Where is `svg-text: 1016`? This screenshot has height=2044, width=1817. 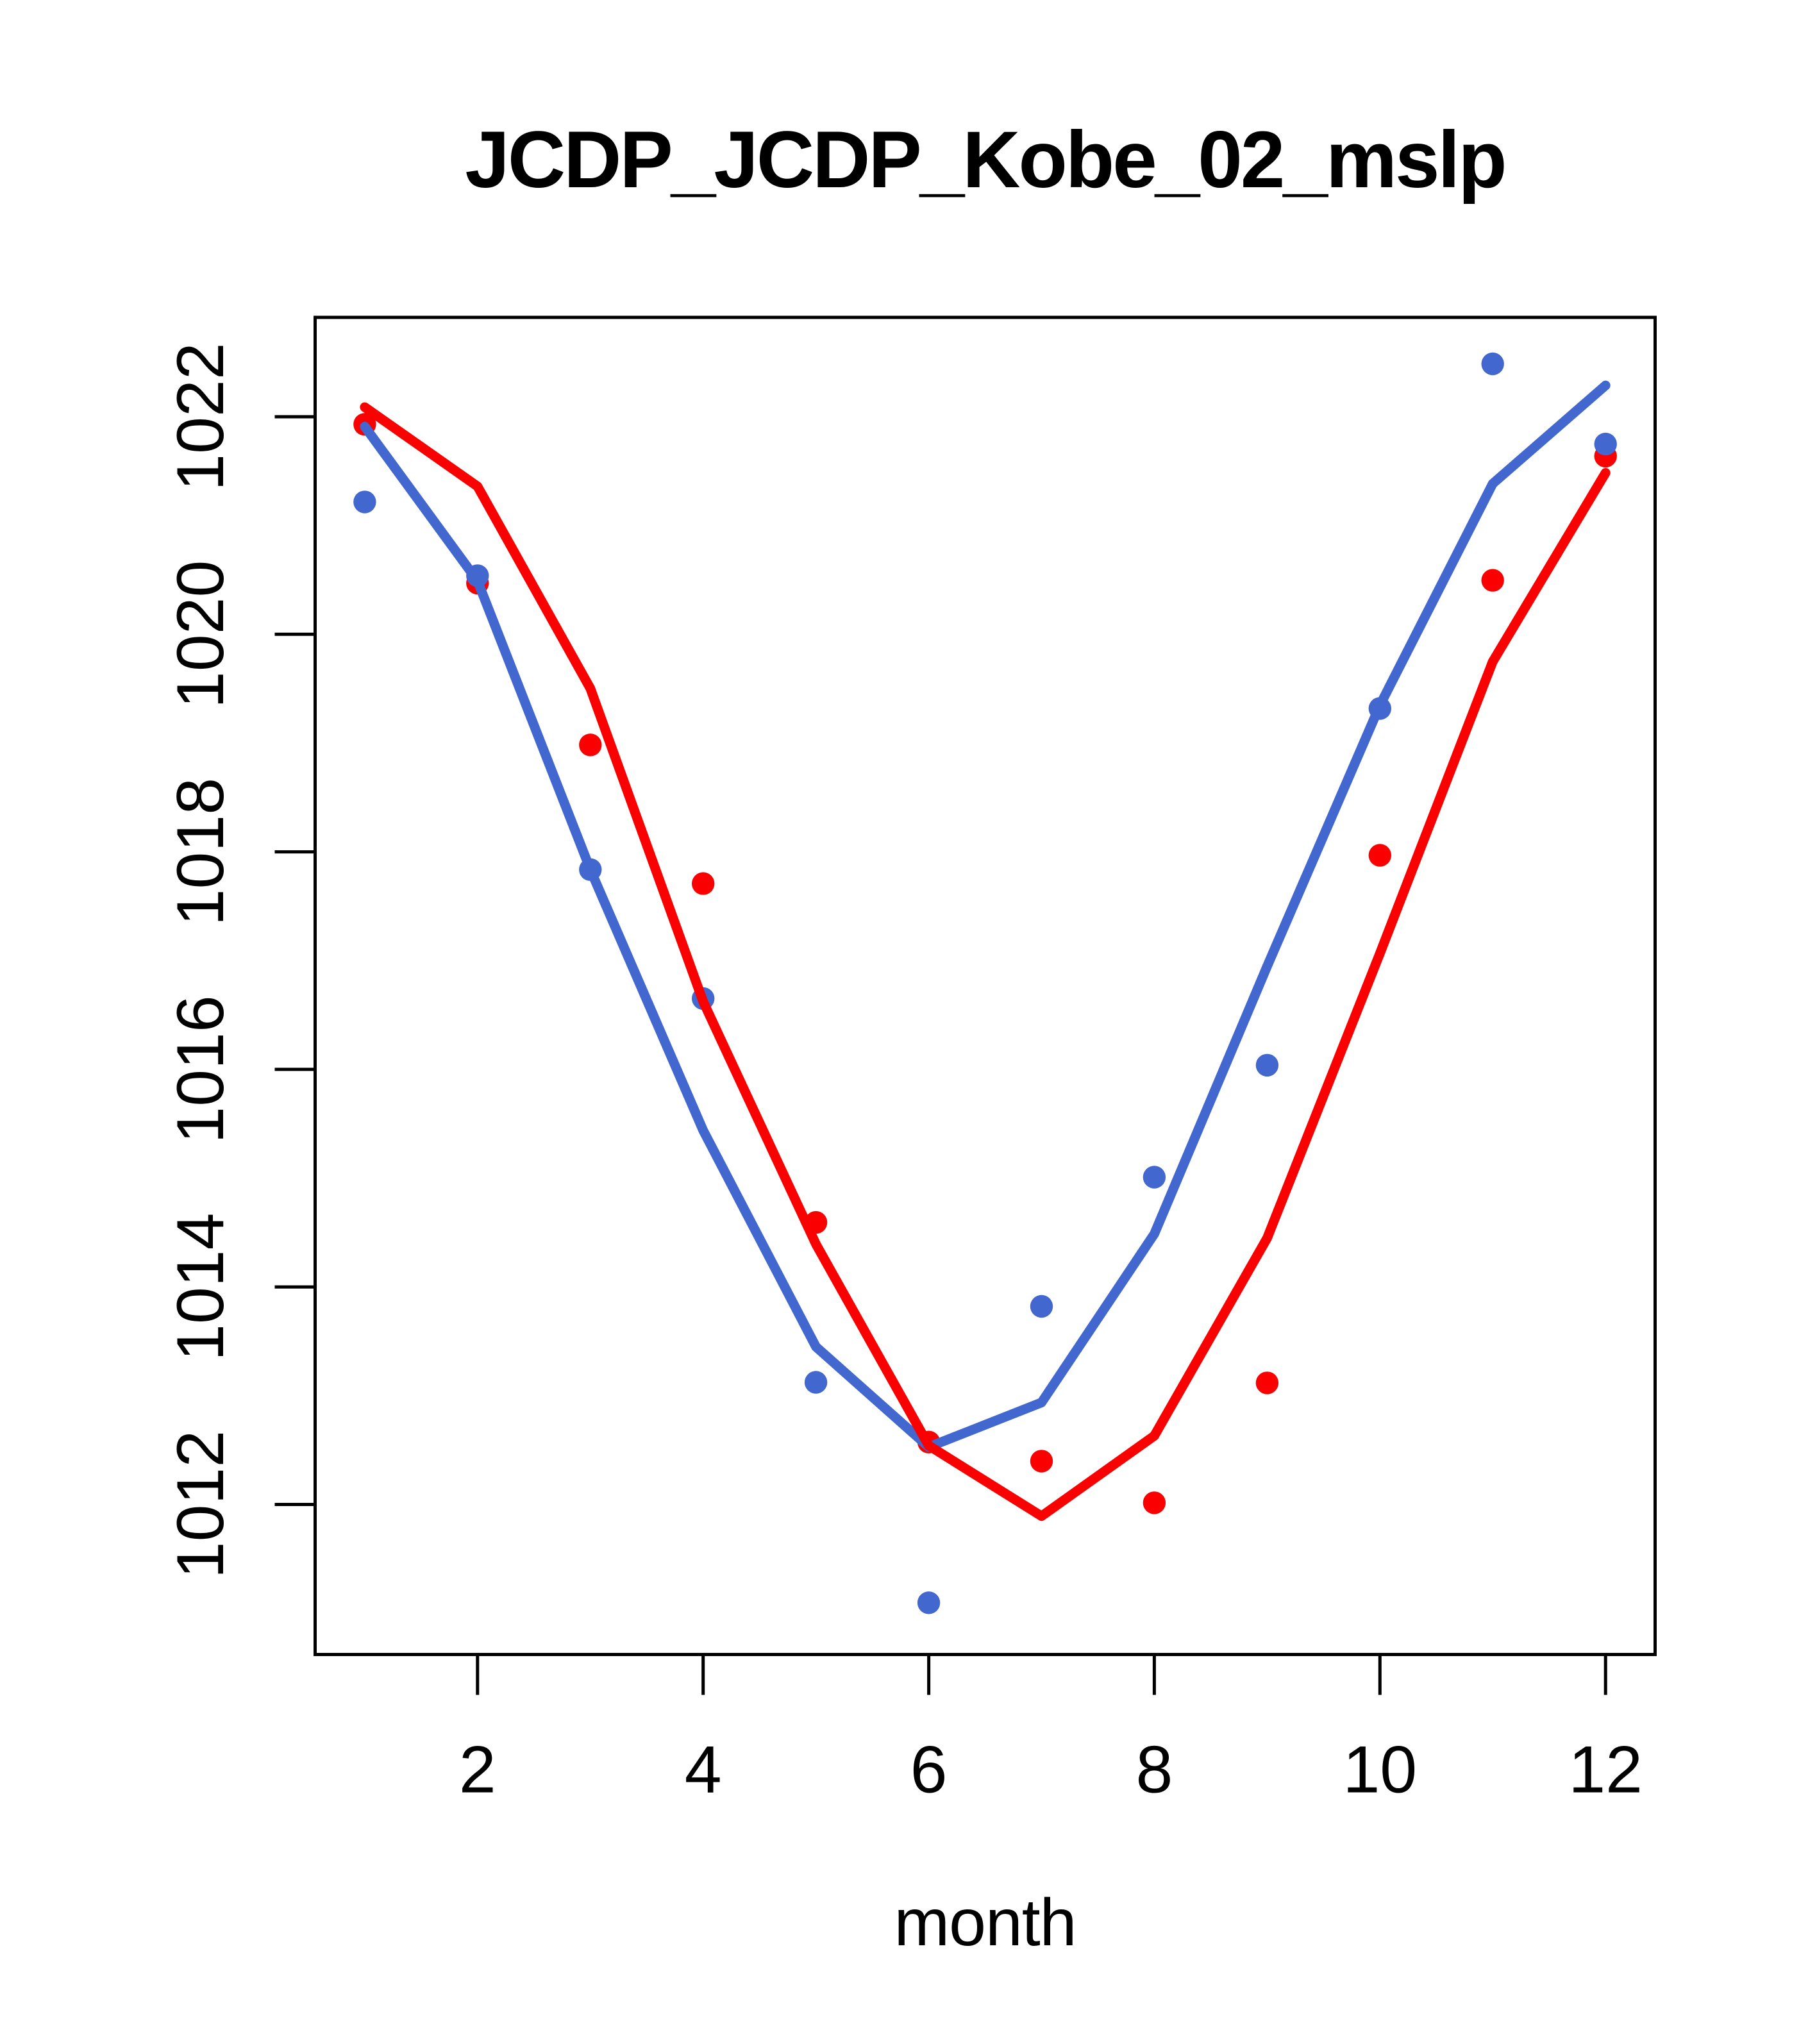 svg-text: 1016 is located at coordinates (201, 1069).